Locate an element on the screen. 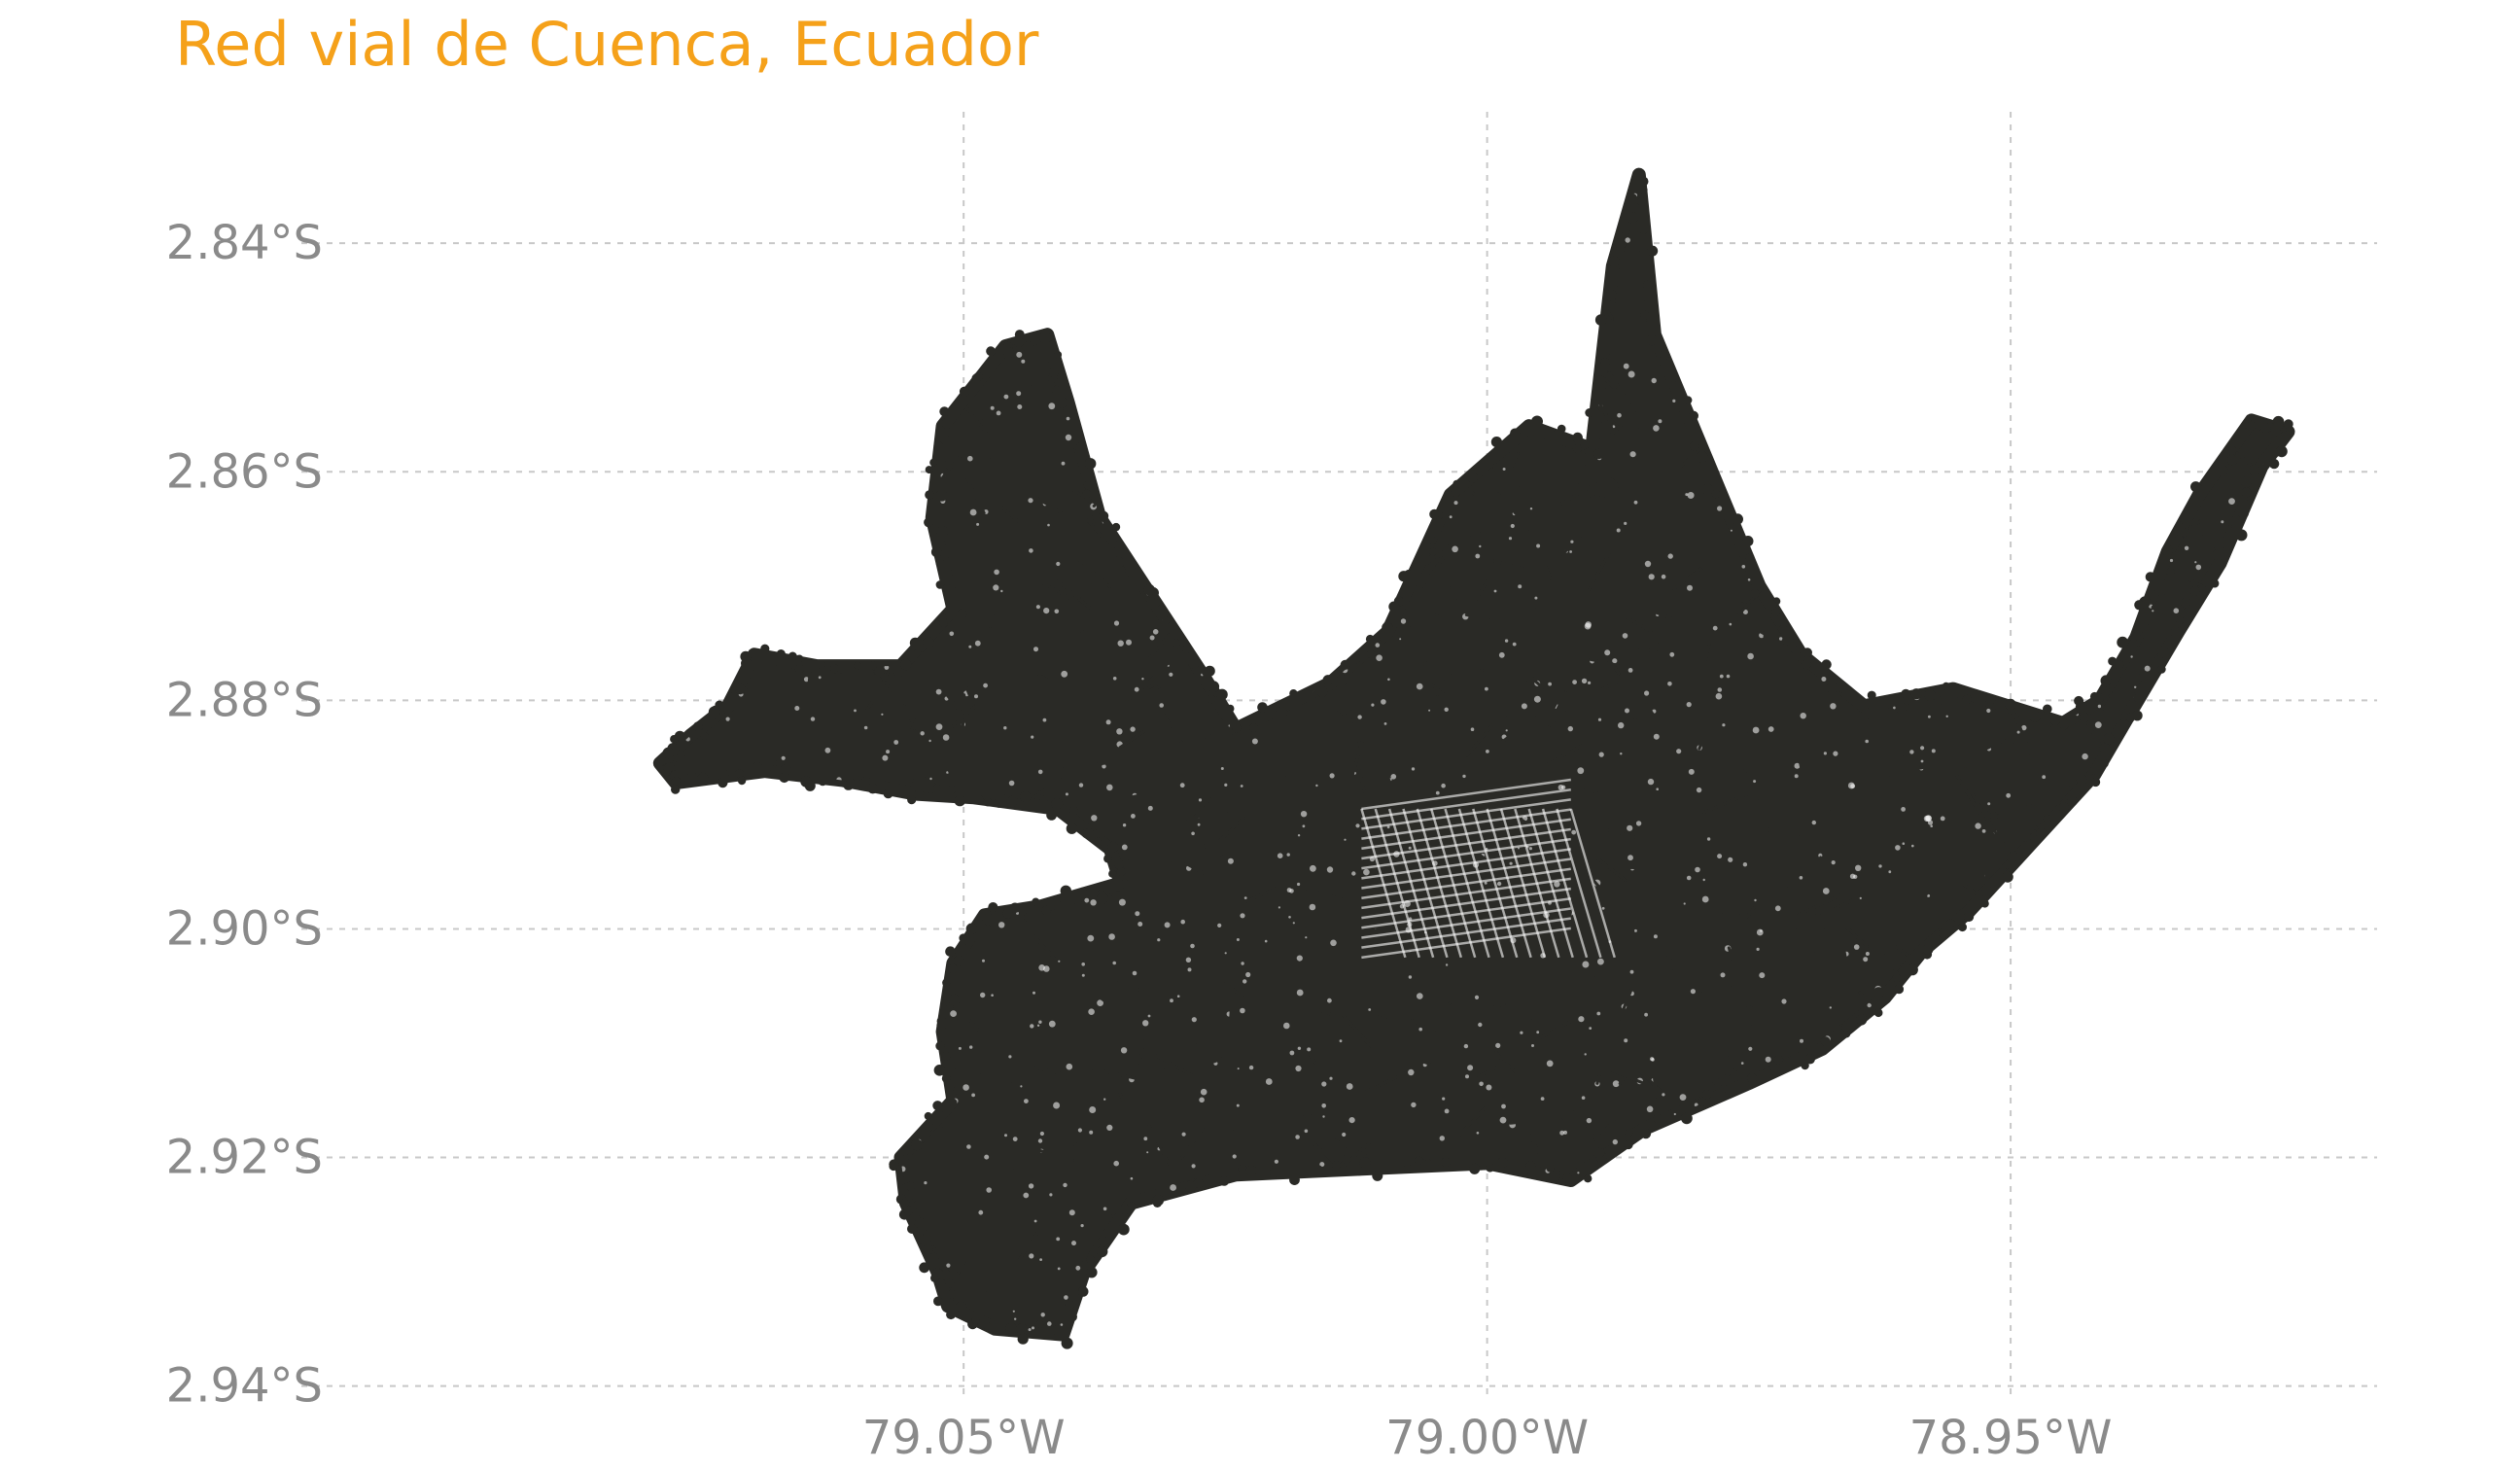 The height and width of the screenshot is (1470, 2520). x-tick-label: 79.05°W is located at coordinates (964, 1438).